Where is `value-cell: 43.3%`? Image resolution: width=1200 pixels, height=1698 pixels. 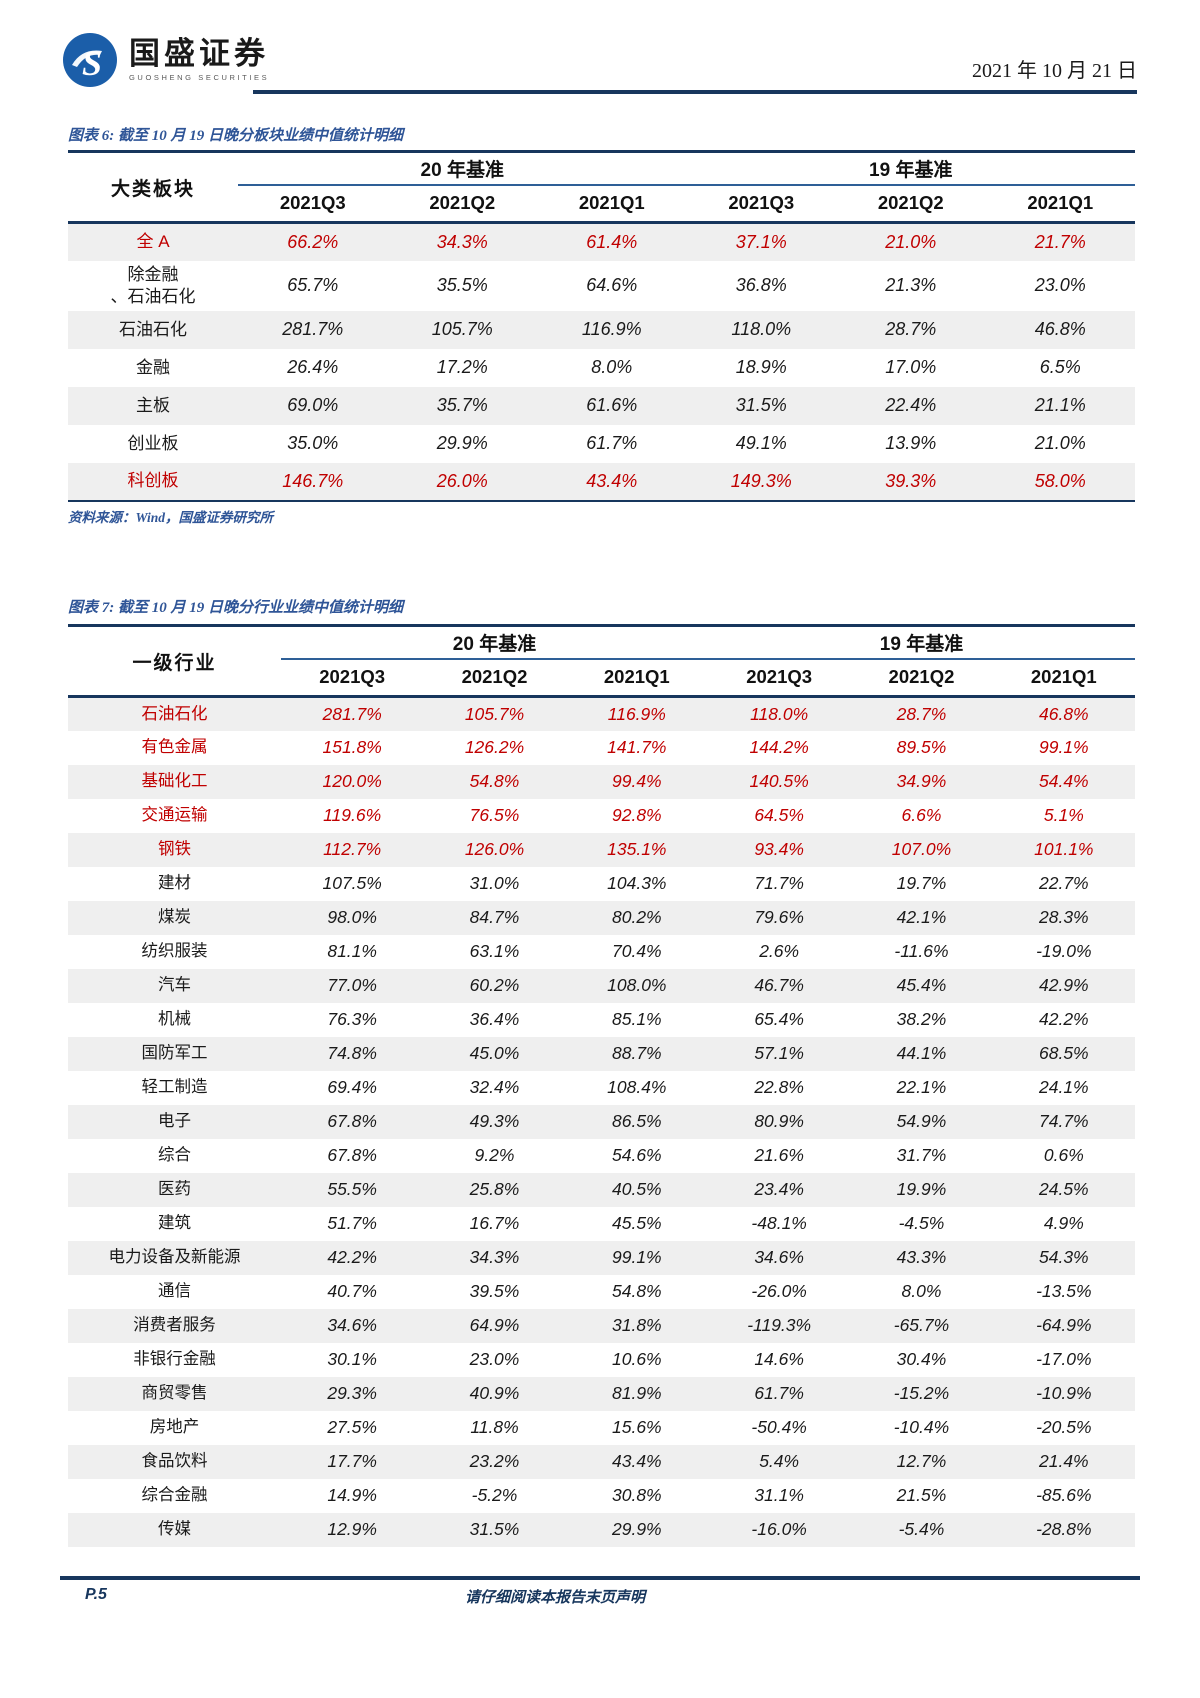
value-cell: 43.3% is located at coordinates (921, 1257).